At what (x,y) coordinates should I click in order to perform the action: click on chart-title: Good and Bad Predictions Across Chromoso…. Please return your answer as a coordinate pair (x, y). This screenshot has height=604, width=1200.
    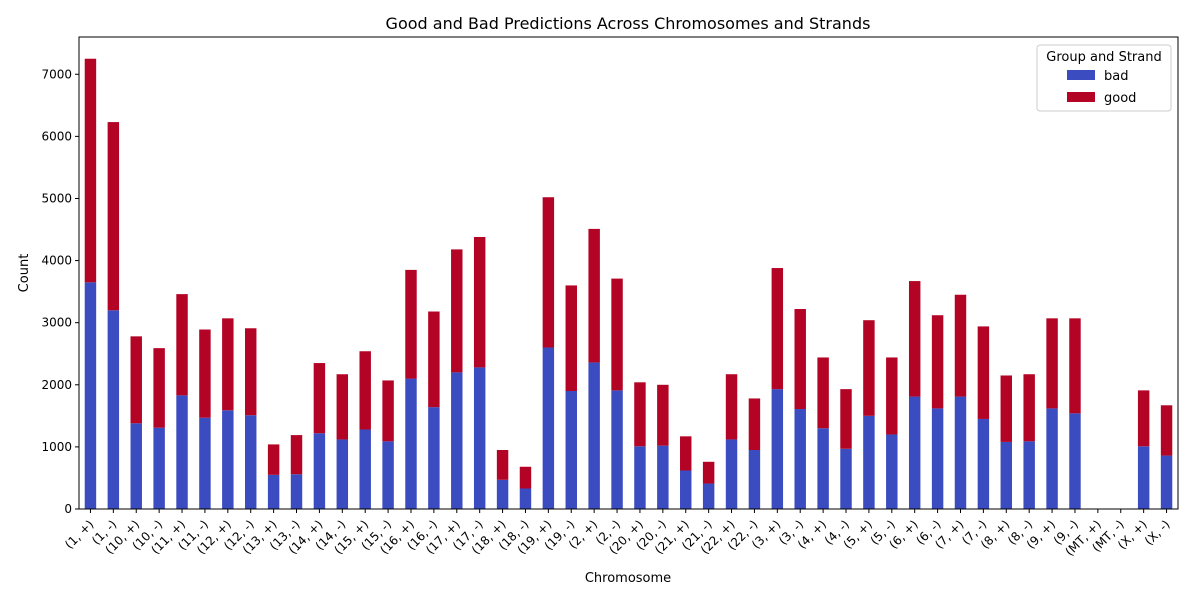
    Looking at the image, I should click on (628, 23).